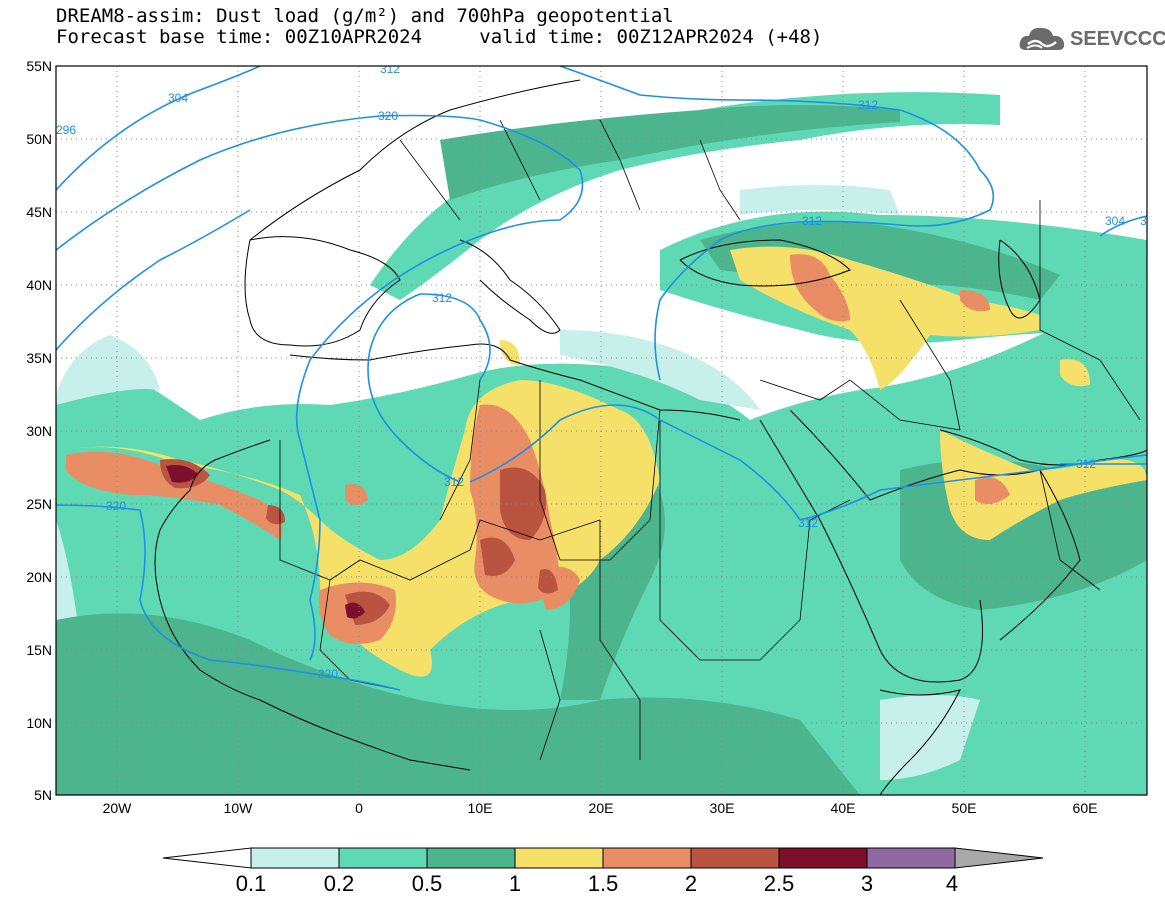 This screenshot has width=1165, height=907. Describe the element at coordinates (1117, 38) in the screenshot. I see `logo-text: SEEVCCC` at that location.